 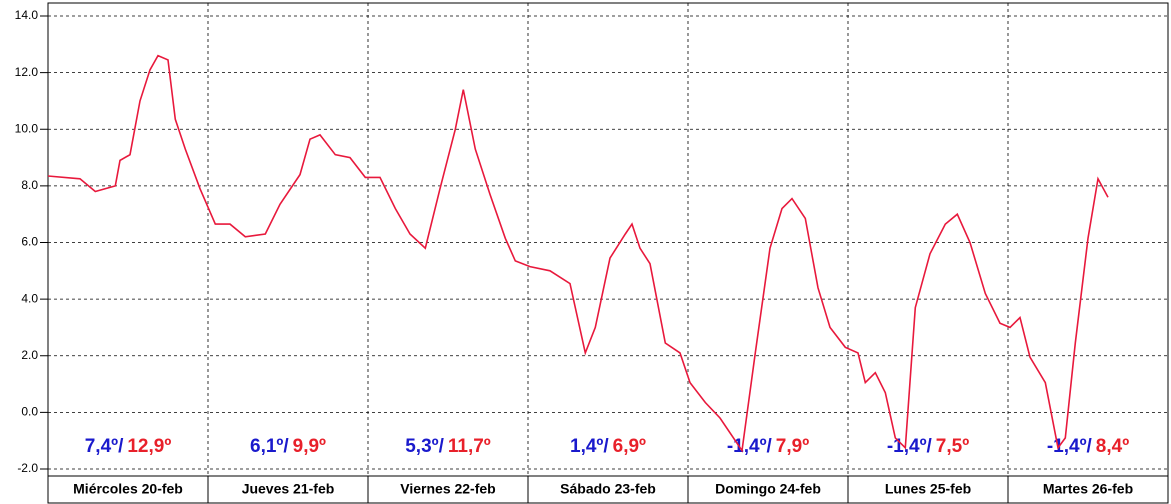 I want to click on y-tick-label: 8.0, so click(x=29, y=185).